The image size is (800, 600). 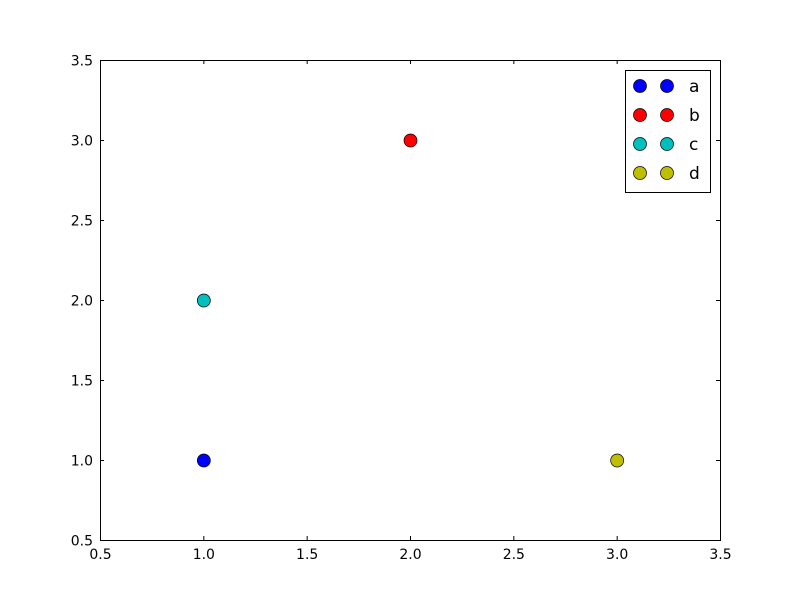 I want to click on y-tick-label: 2.0, so click(x=82, y=302).